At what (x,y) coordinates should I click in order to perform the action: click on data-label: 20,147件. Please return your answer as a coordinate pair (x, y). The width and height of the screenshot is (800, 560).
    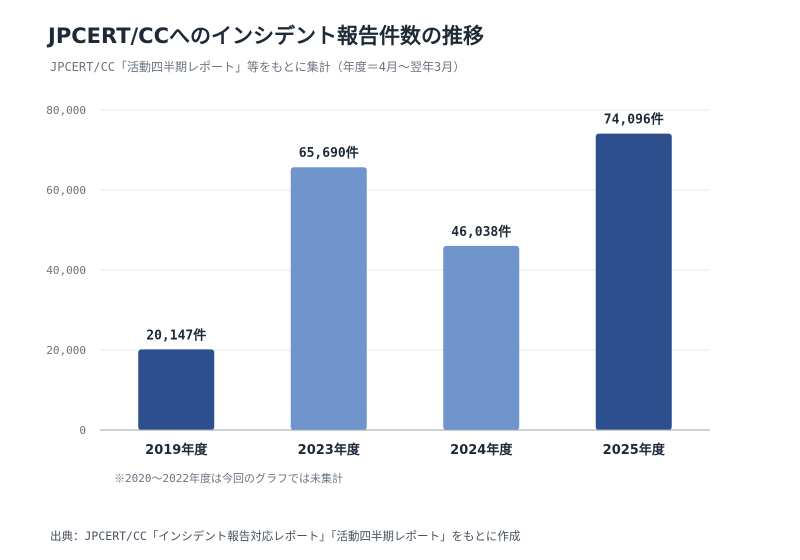
    Looking at the image, I should click on (176, 335).